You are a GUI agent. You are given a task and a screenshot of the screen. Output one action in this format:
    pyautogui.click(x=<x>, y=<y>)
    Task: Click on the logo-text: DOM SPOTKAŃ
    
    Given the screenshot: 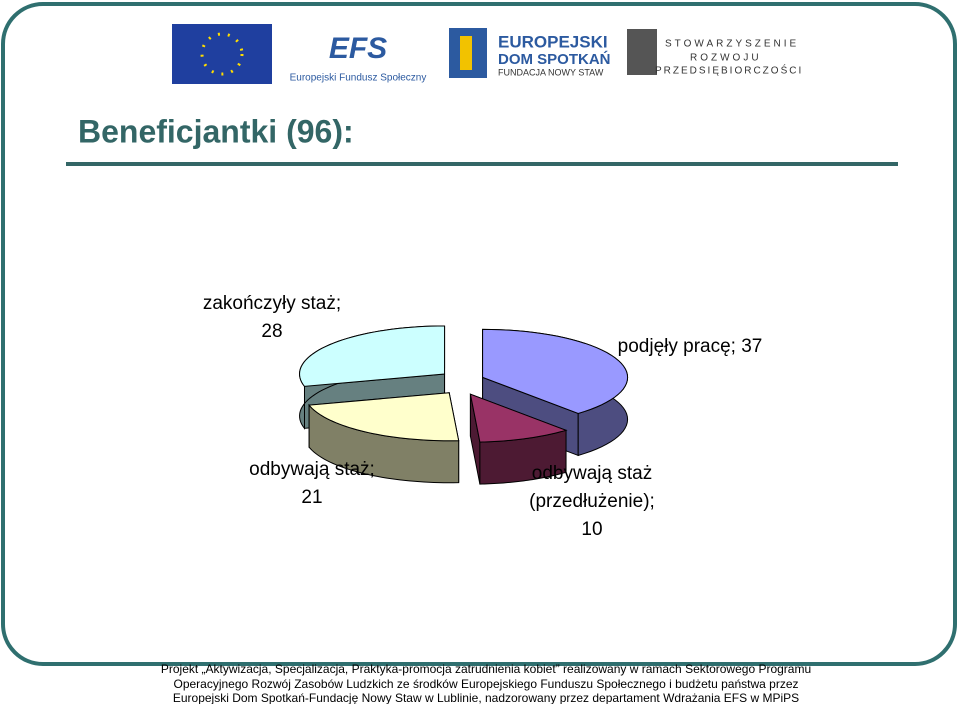 What is the action you would take?
    pyautogui.click(x=554, y=59)
    